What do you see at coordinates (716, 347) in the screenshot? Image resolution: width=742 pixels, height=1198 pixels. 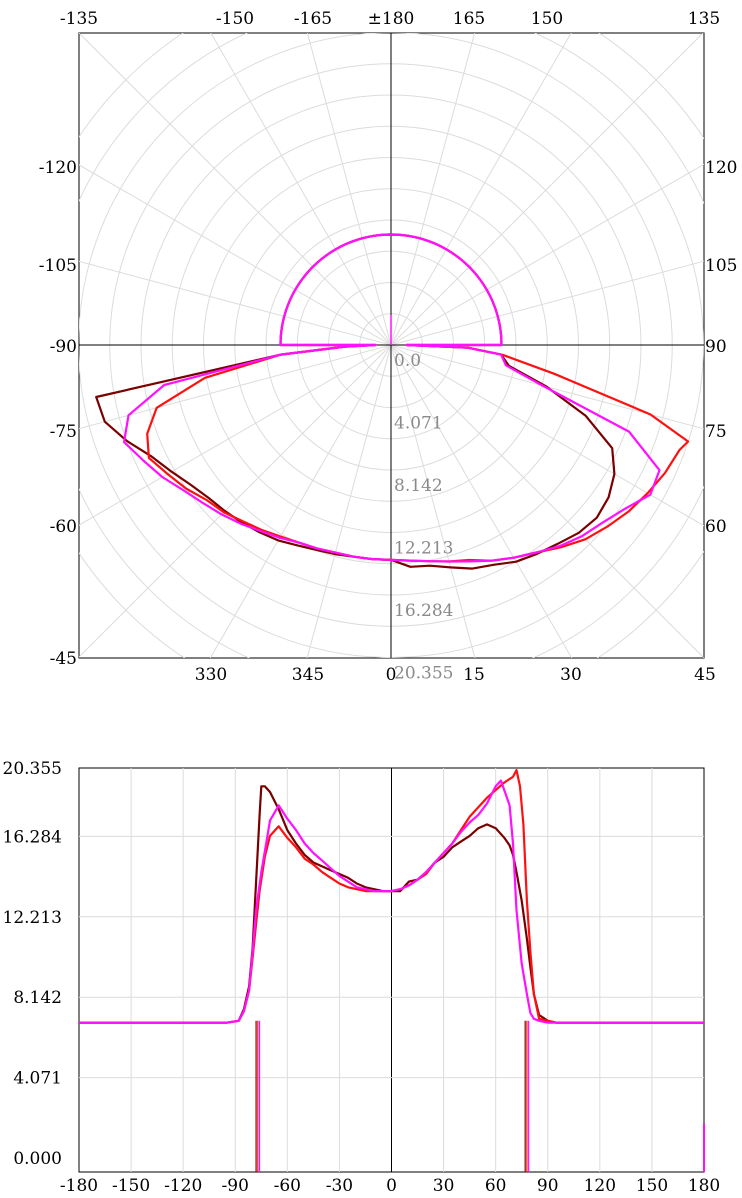 I see `polar-right-angle-label: 90` at bounding box center [716, 347].